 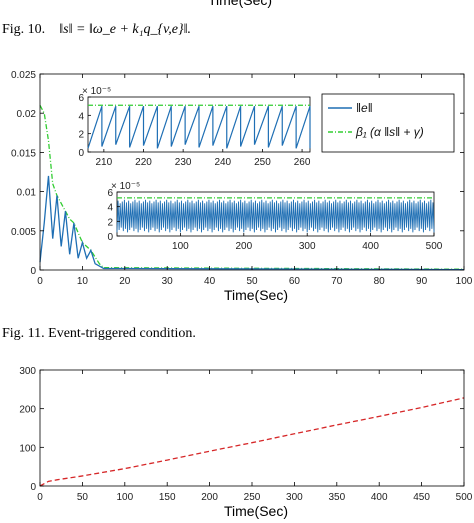 I want to click on fig10-equation: ‖s‖ = ‖ω_e + k₁q_{v,e}‖., so click(x=125, y=29).